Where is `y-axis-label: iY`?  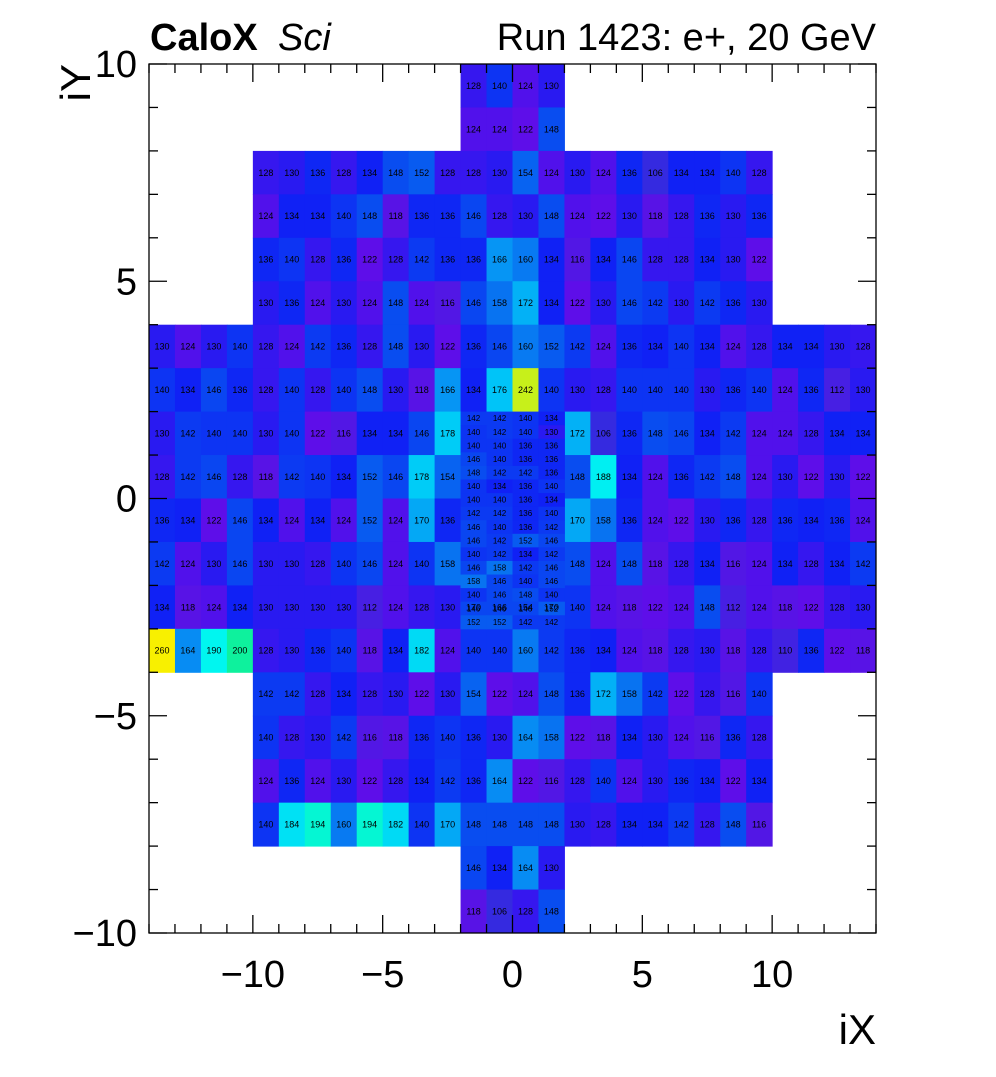 y-axis-label: iY is located at coordinates (75, 82).